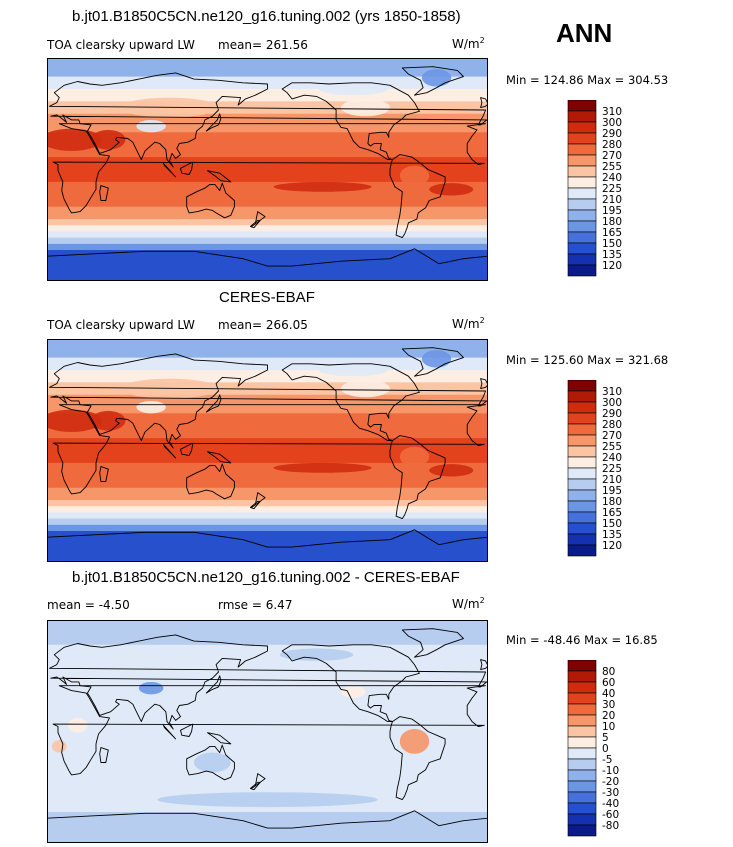 The height and width of the screenshot is (847, 733). What do you see at coordinates (255, 605) in the screenshot?
I see `panel-3-rmse: rmse = 6.47` at bounding box center [255, 605].